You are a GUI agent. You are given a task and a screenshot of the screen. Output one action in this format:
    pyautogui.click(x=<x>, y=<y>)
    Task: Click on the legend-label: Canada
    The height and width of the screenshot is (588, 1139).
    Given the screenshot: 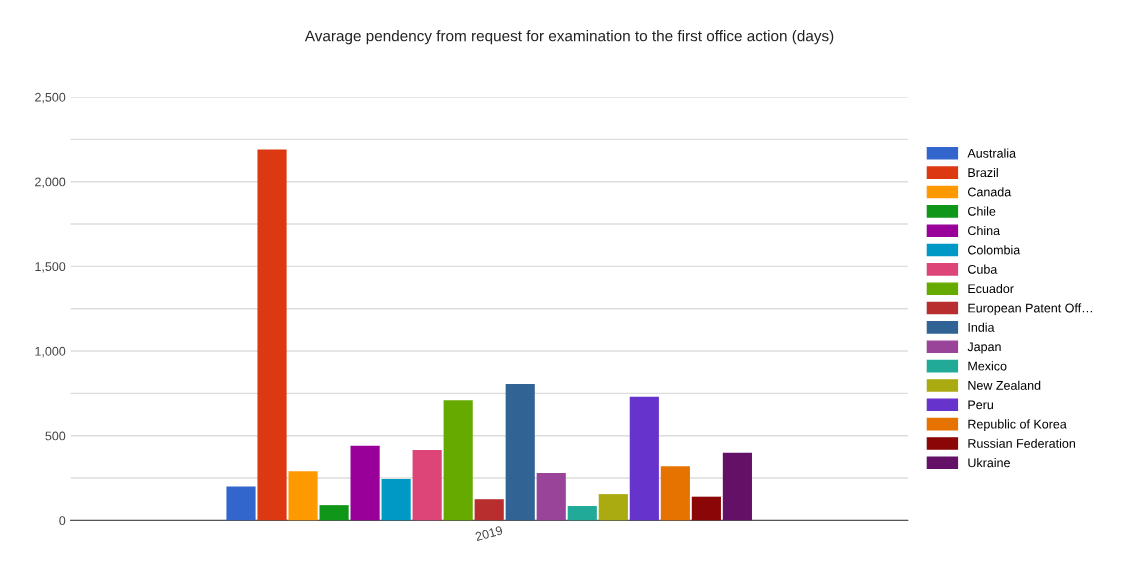 What is the action you would take?
    pyautogui.click(x=990, y=192)
    